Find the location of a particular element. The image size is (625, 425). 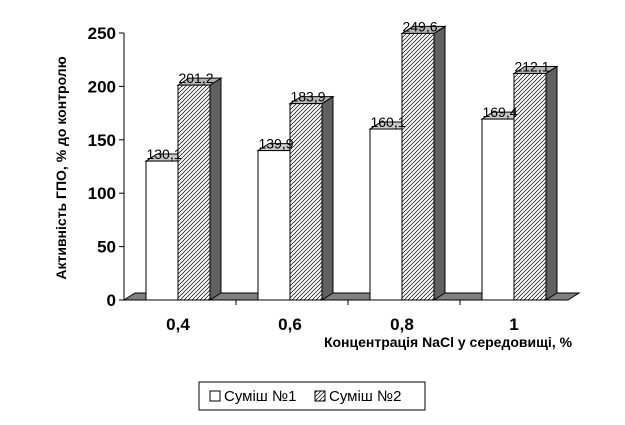

legend: Суміш №1 Суміш №2 is located at coordinates (312, 396).